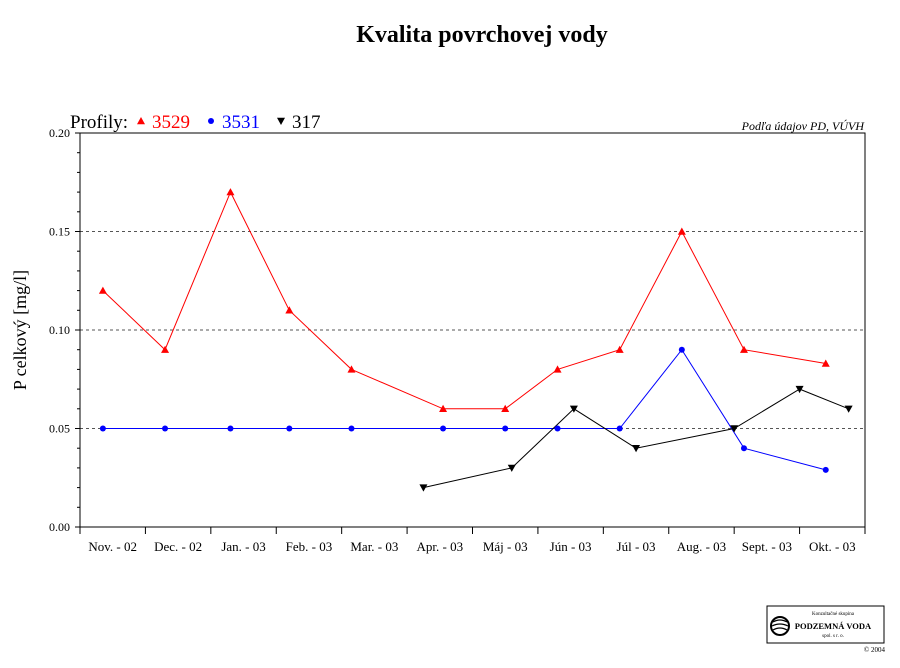 This screenshot has width=900, height=668. I want to click on legend-label-3531: 3531, so click(241, 122).